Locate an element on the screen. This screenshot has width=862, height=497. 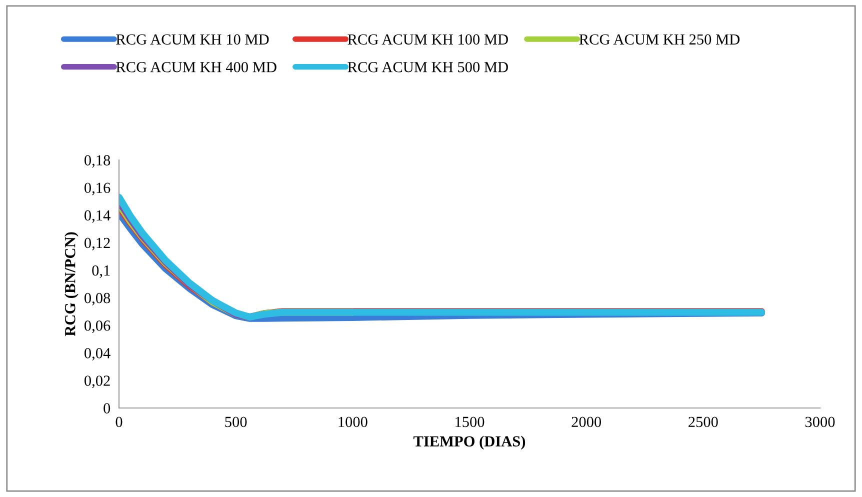
x-tick-label: 1000 is located at coordinates (353, 422).